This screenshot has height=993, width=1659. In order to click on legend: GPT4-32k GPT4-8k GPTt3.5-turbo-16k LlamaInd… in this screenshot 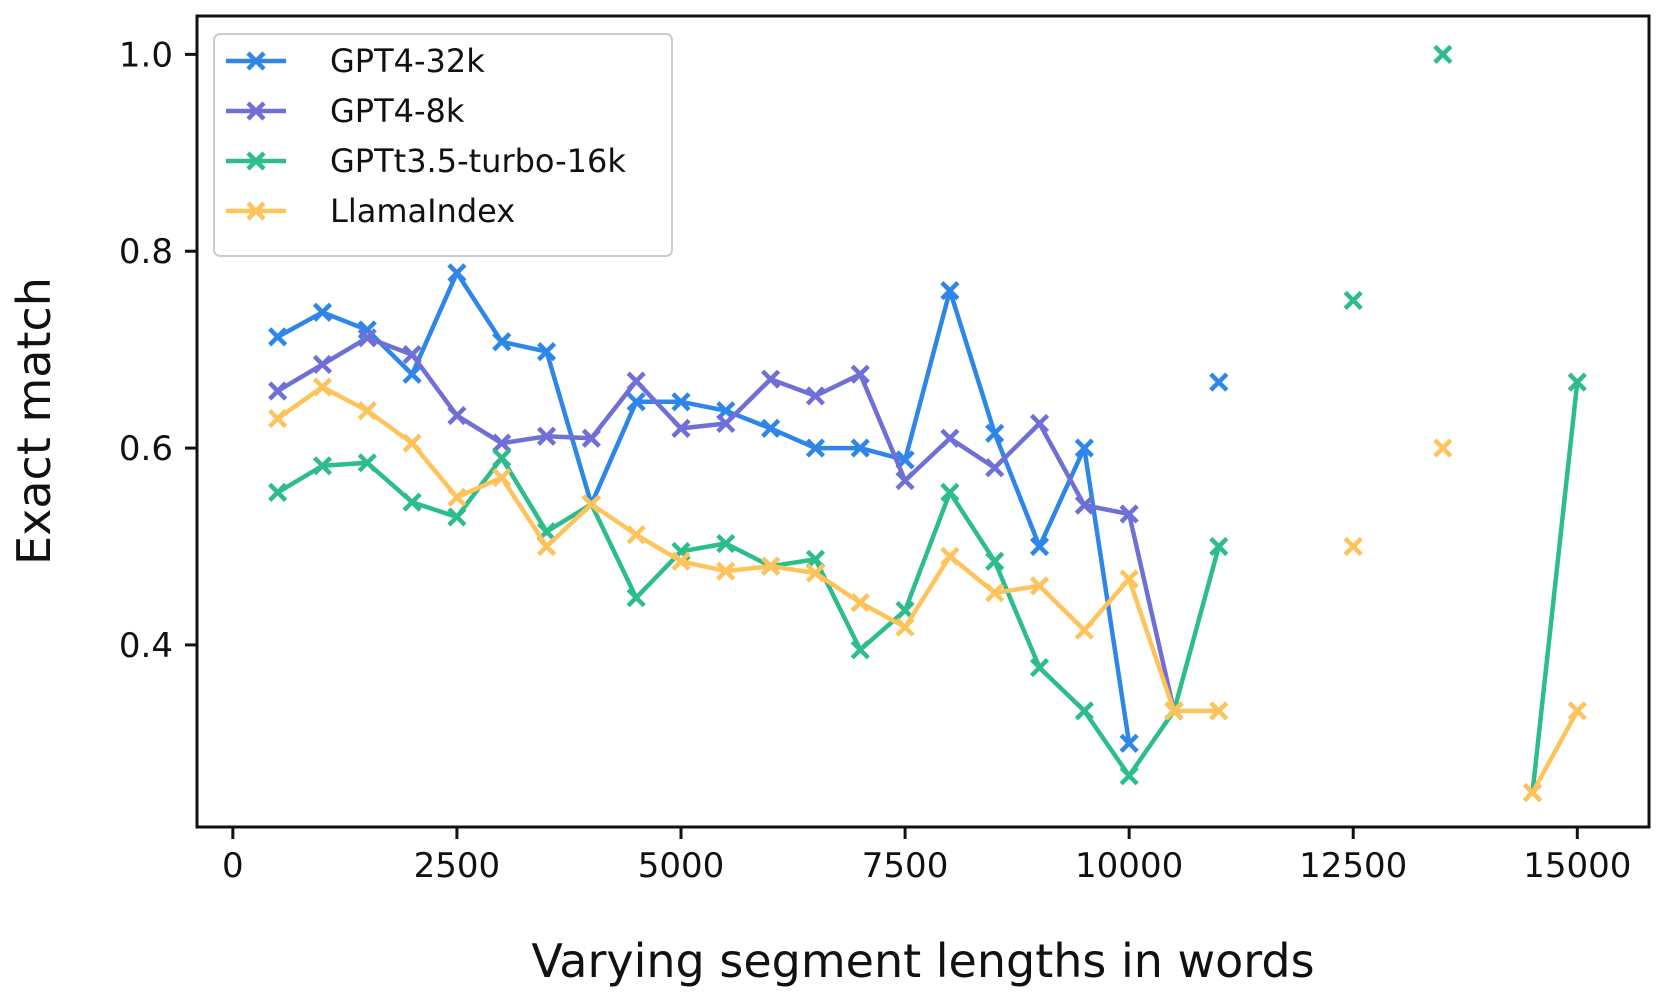, I will do `click(443, 145)`.